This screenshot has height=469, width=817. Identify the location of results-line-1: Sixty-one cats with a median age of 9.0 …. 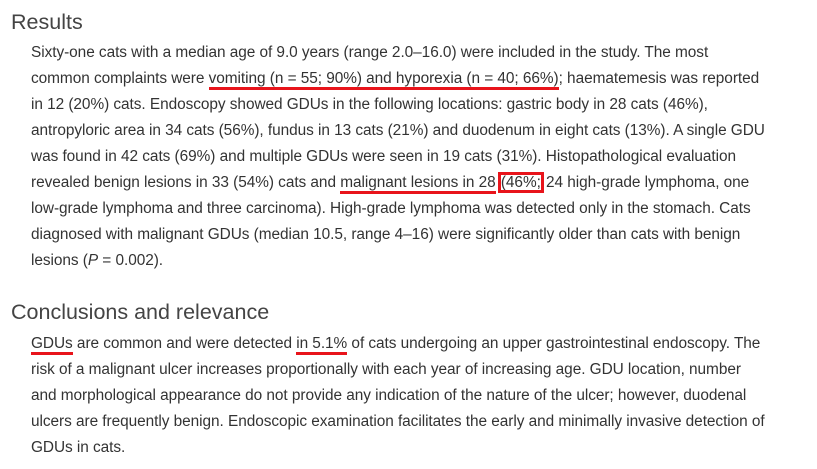
(370, 52).